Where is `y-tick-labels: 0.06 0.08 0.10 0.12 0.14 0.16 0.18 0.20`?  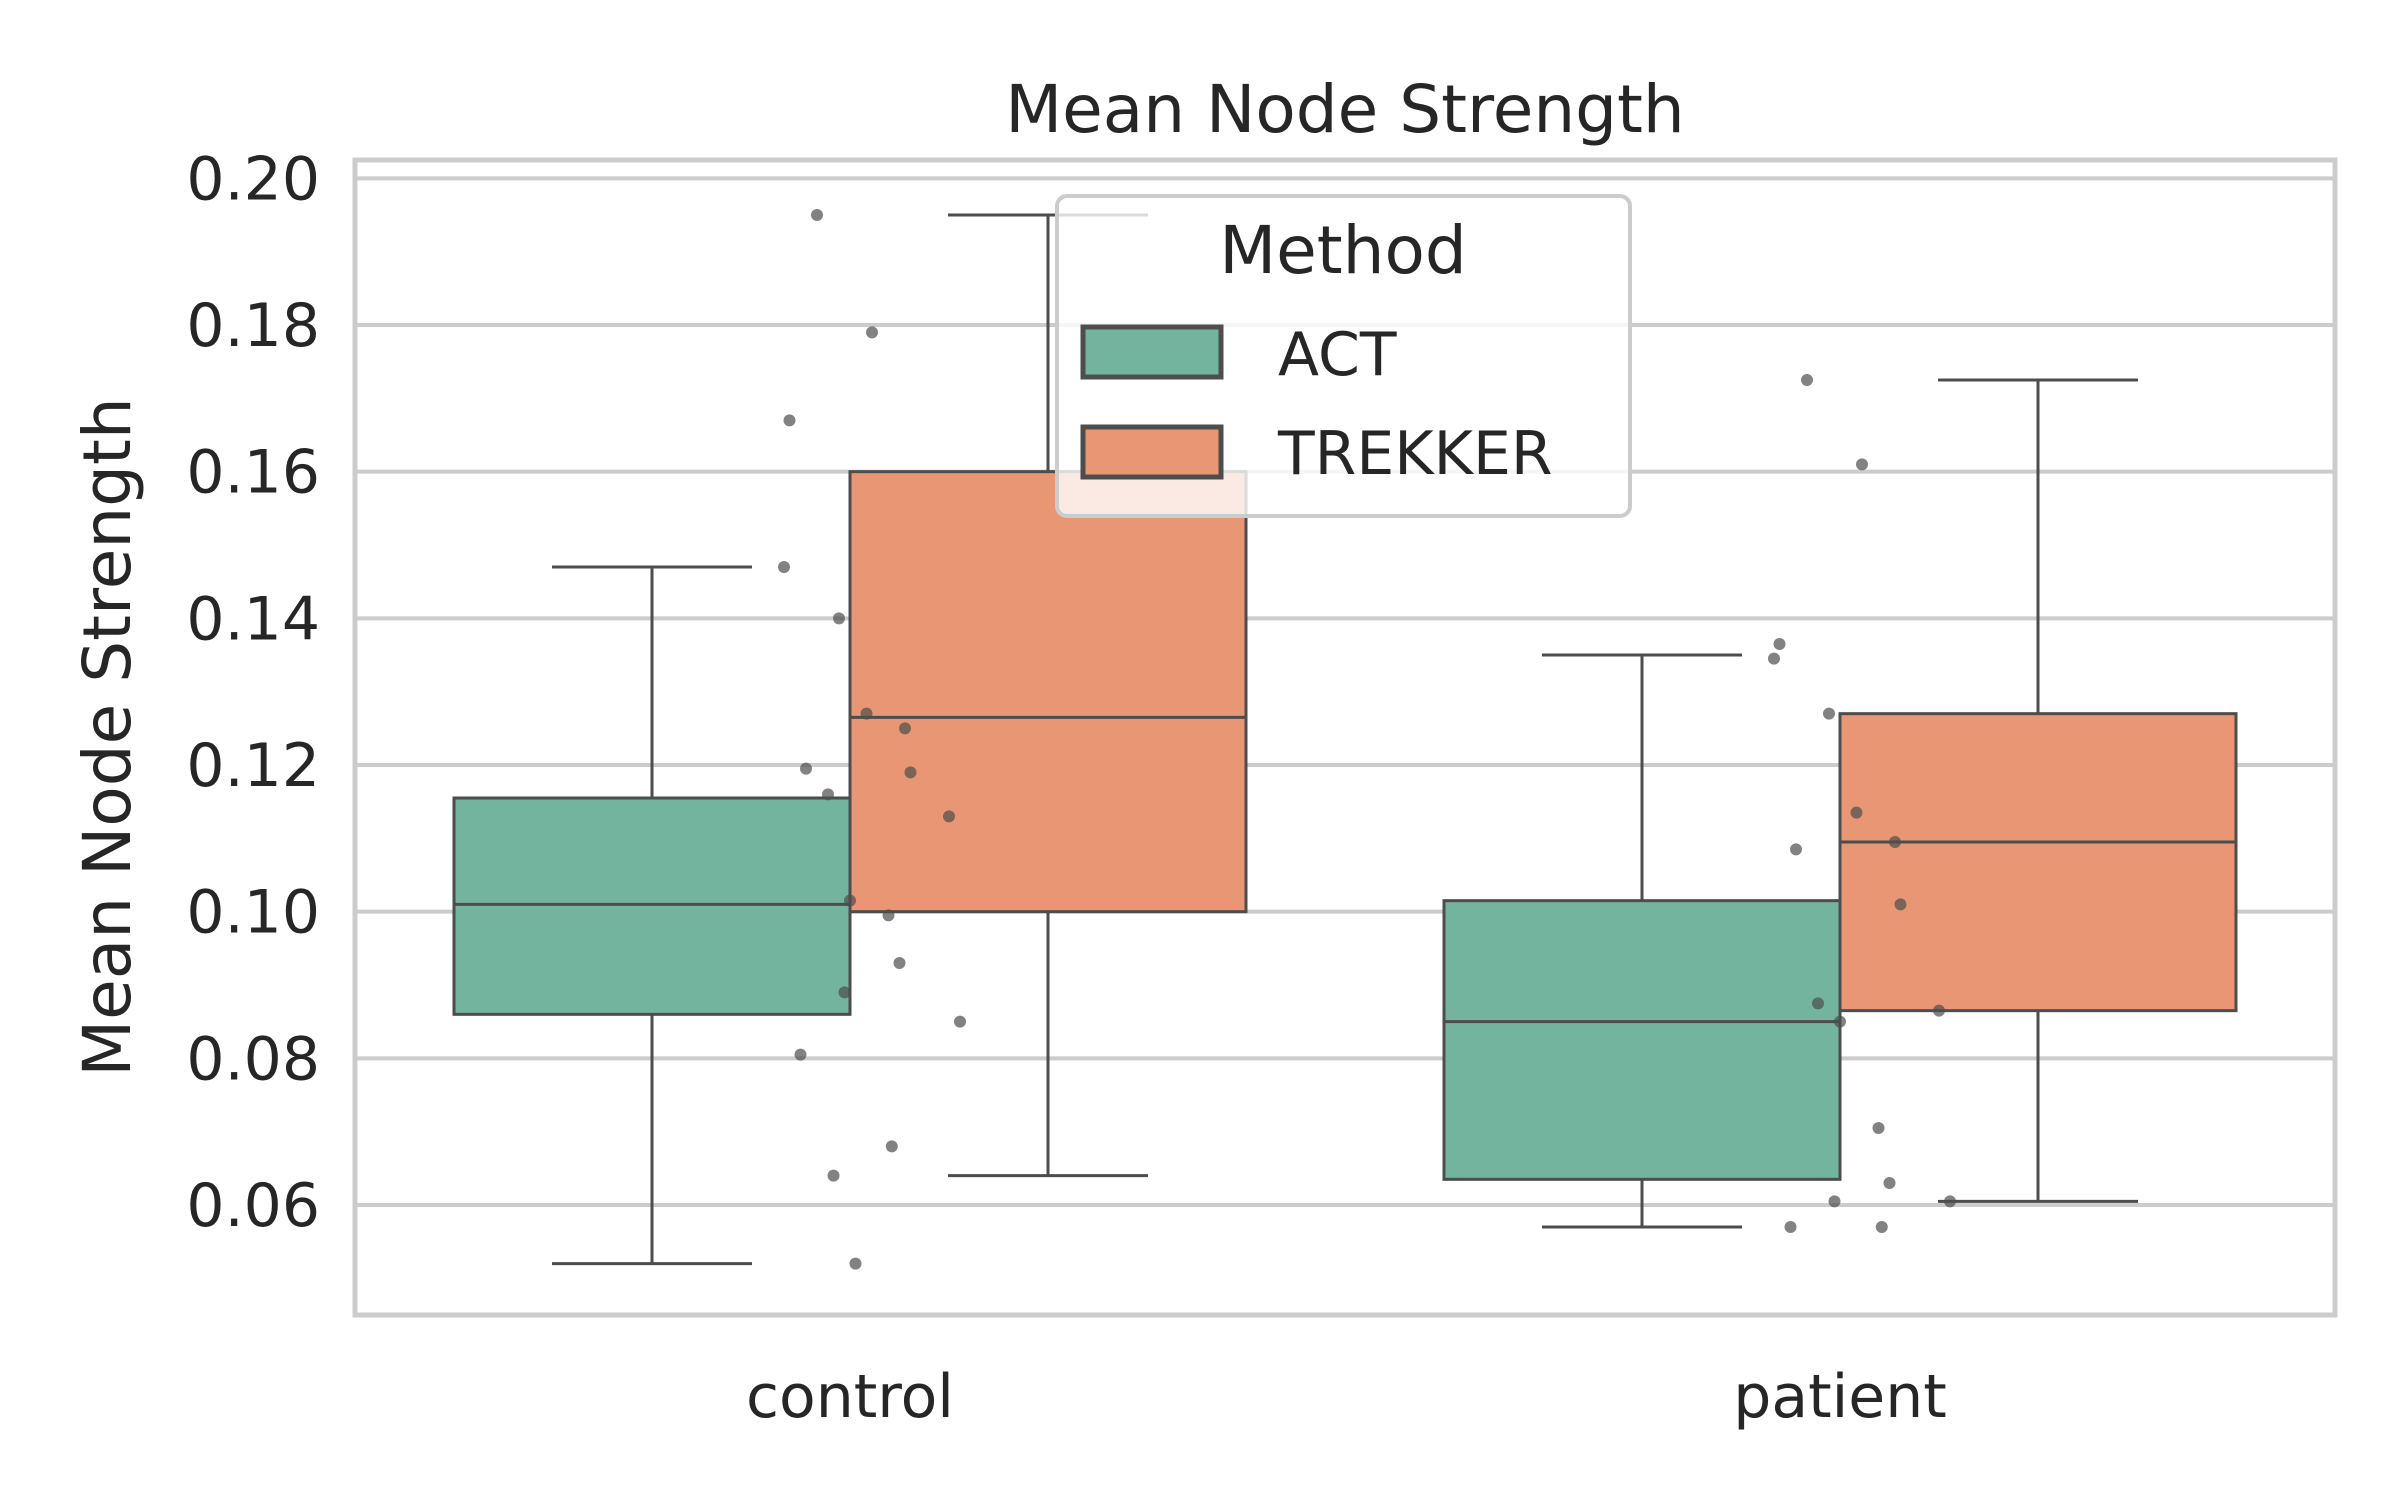 y-tick-labels: 0.06 0.08 0.10 0.12 0.14 0.16 0.18 0.20 is located at coordinates (253, 692).